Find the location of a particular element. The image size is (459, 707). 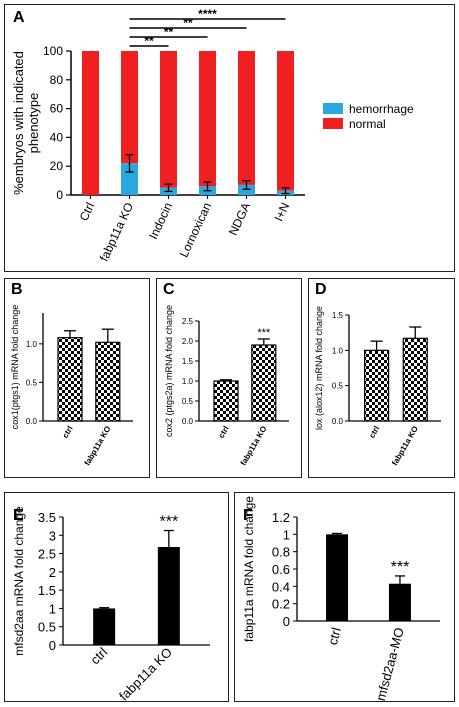

y-axis-label: lox (alox12) mRNA fold change is located at coordinates (319, 368).